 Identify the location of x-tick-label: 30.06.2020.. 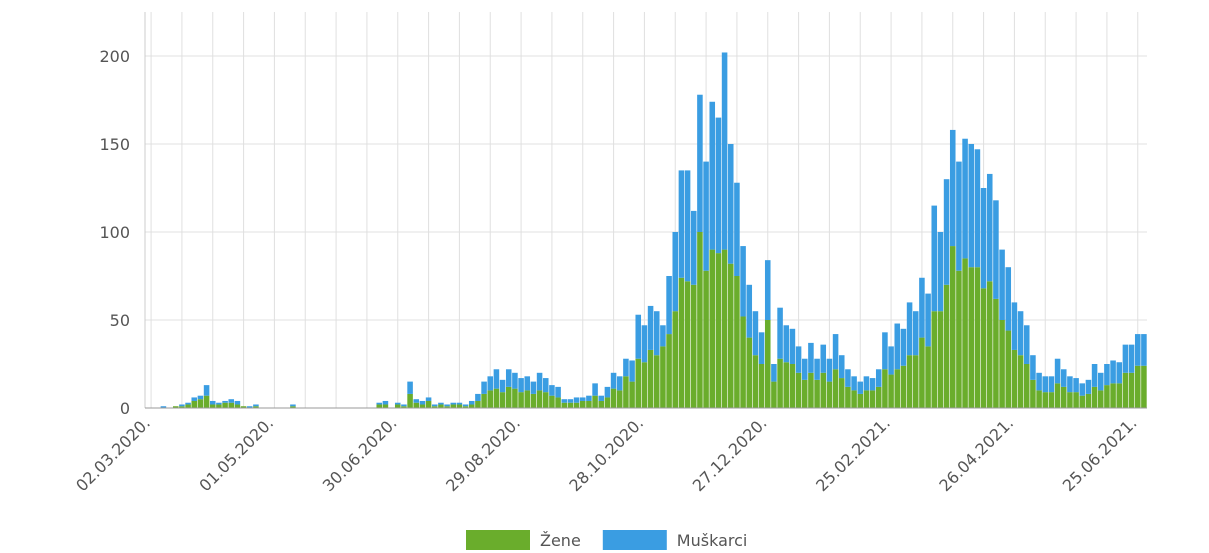
(360, 454).